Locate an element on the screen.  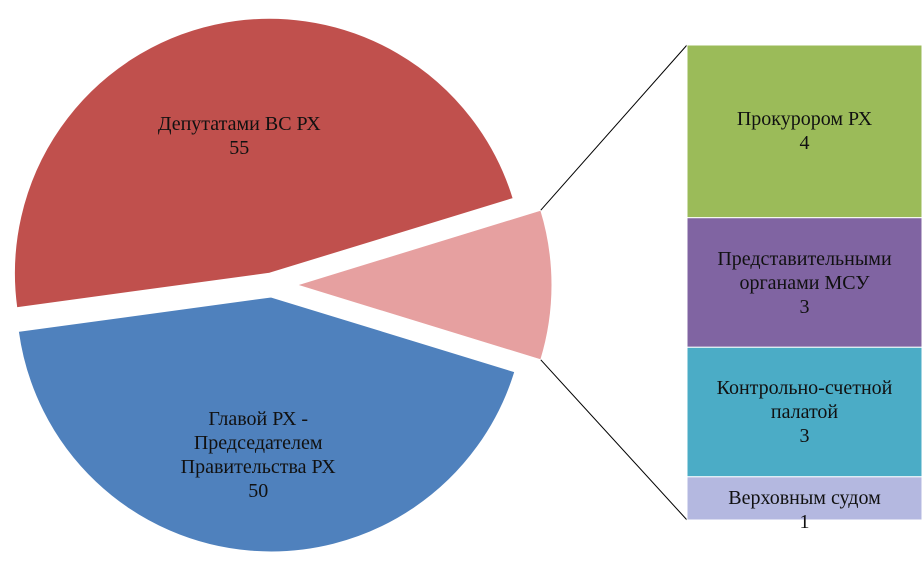
pie-slice-other is located at coordinates (424, 285).